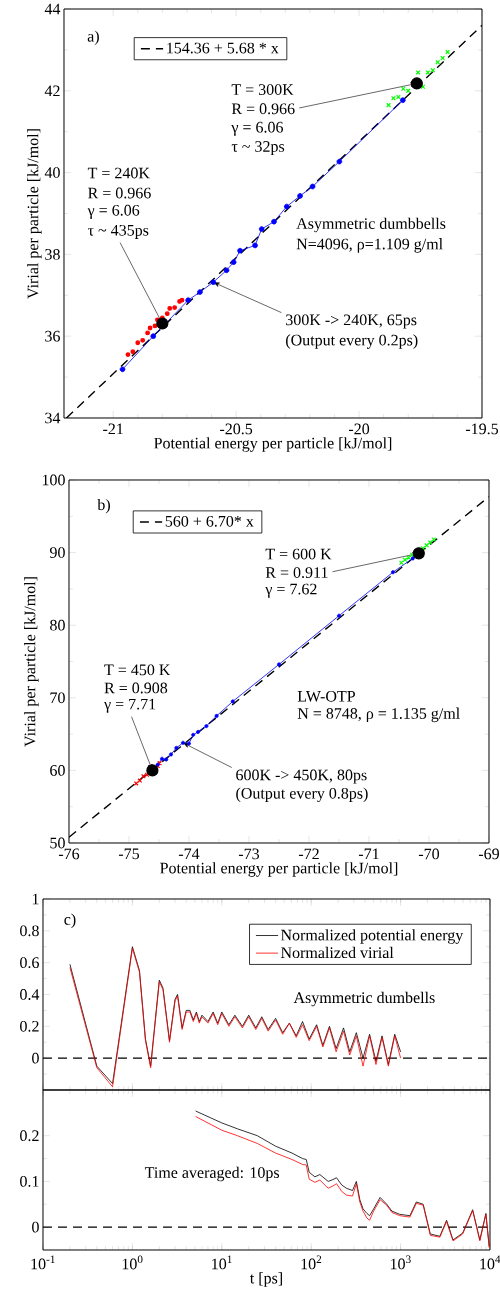  I want to click on annotation: (Output every 0.8ps), so click(302, 794).